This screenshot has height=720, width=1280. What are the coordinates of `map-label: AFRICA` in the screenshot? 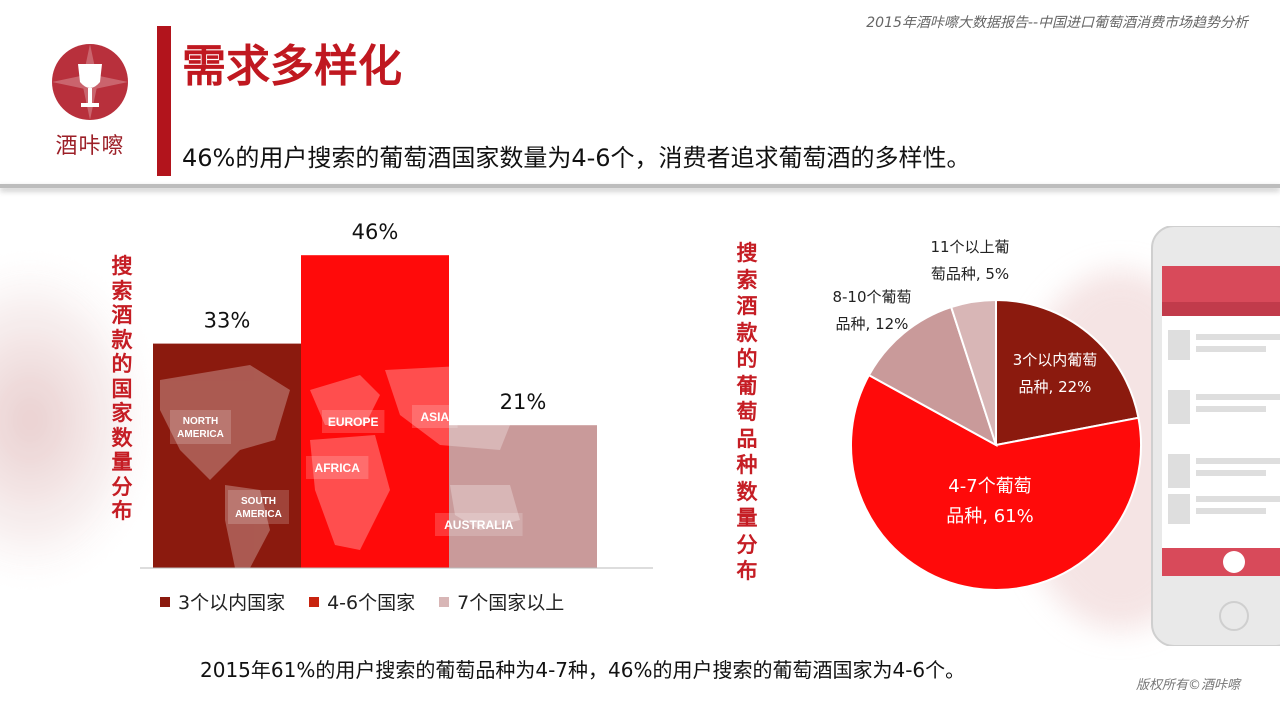 It's located at (337, 467).